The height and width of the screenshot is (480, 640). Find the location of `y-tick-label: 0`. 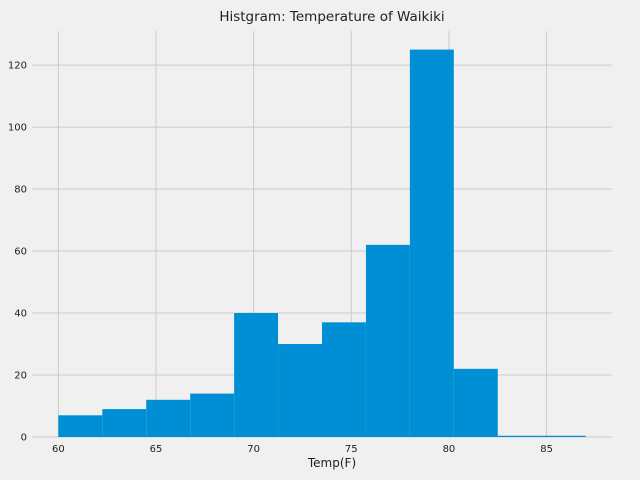

y-tick-label: 0 is located at coordinates (24, 438).